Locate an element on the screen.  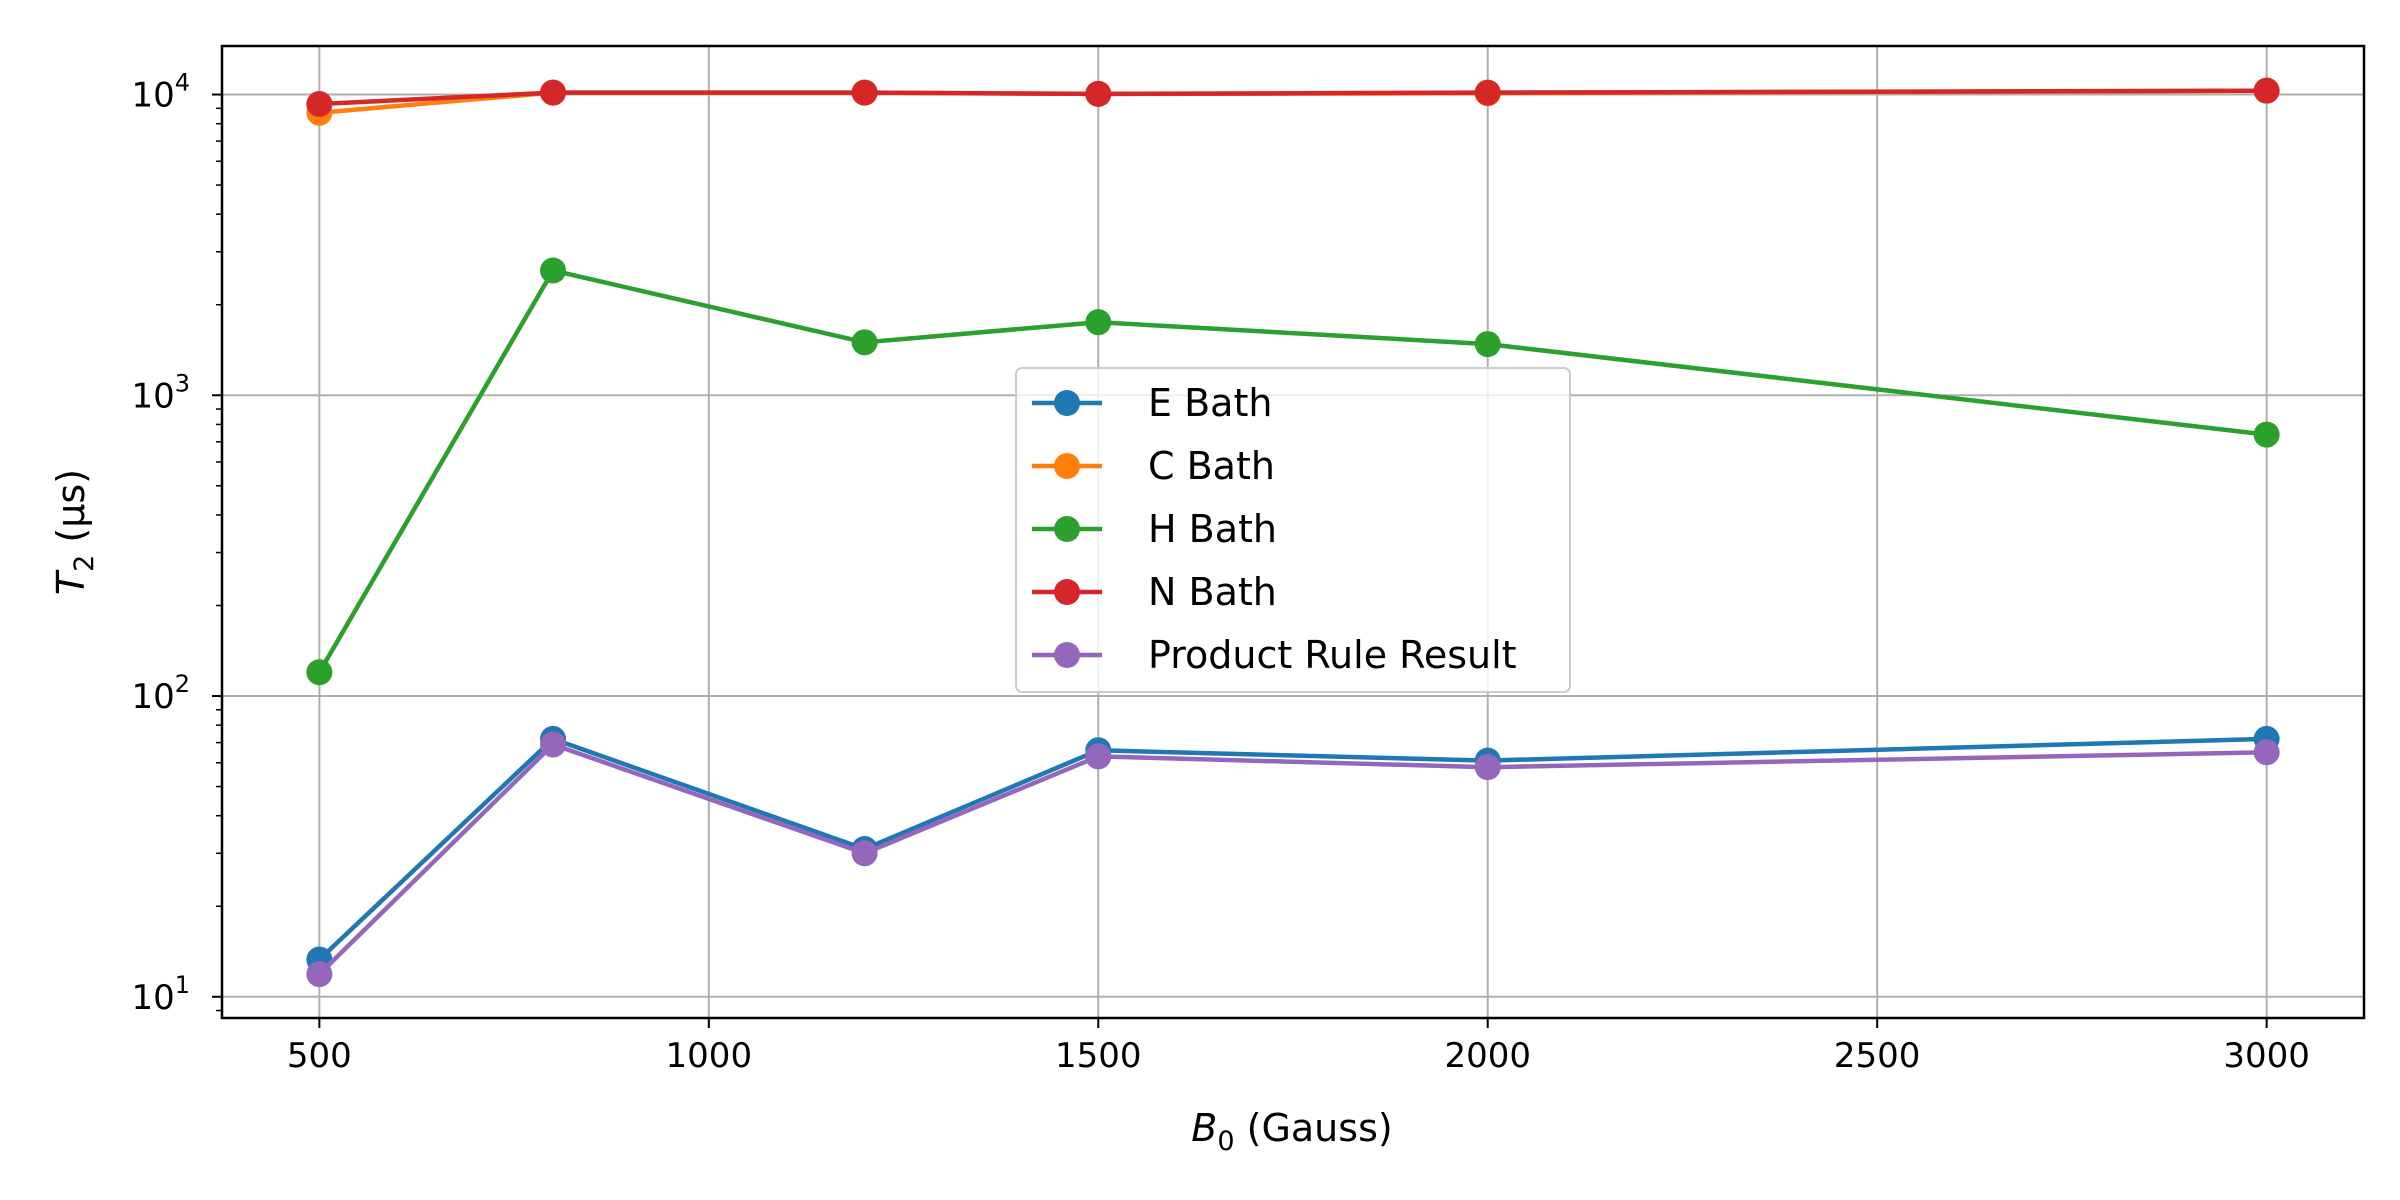
series-line is located at coordinates (1293, 97).